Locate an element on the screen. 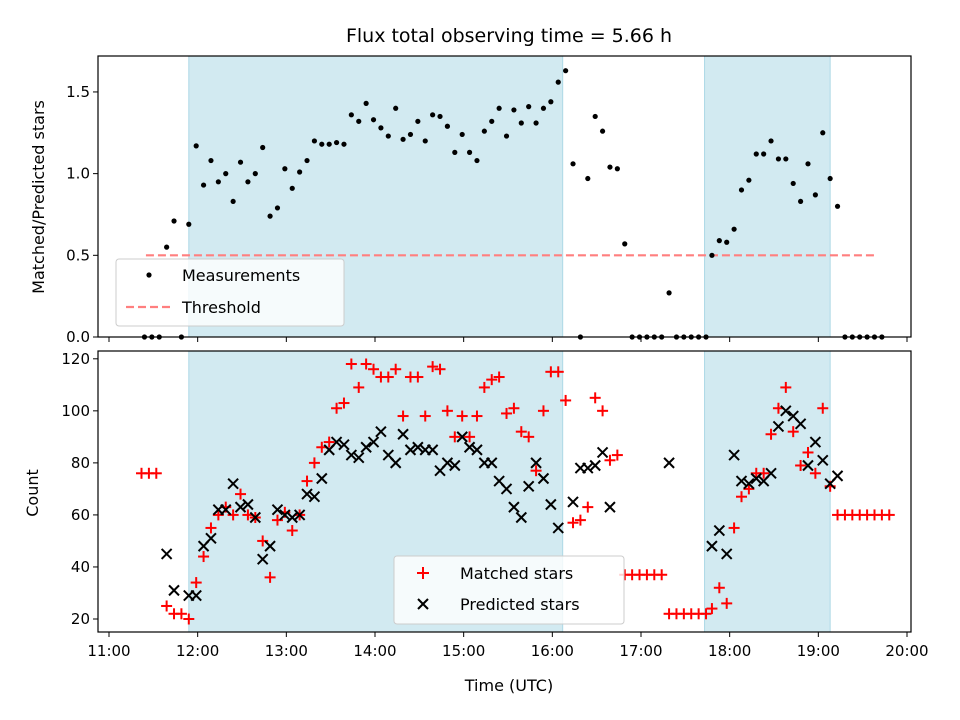 The image size is (960, 720). bottom-legend: Matched stars Predicted stars is located at coordinates (509, 590).